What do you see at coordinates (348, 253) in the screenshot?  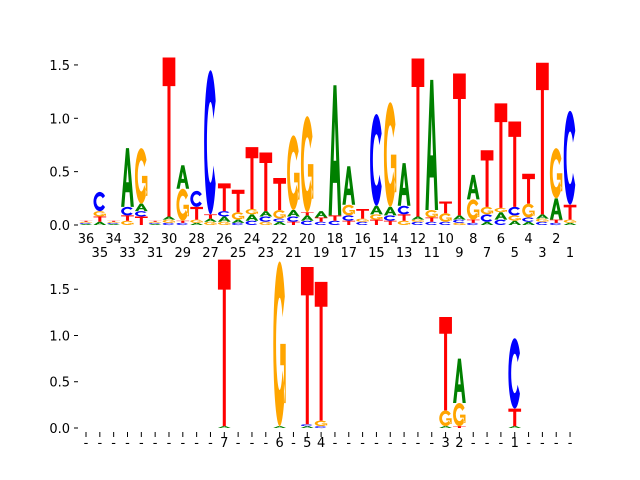 I see `x-tick-label: 17` at bounding box center [348, 253].